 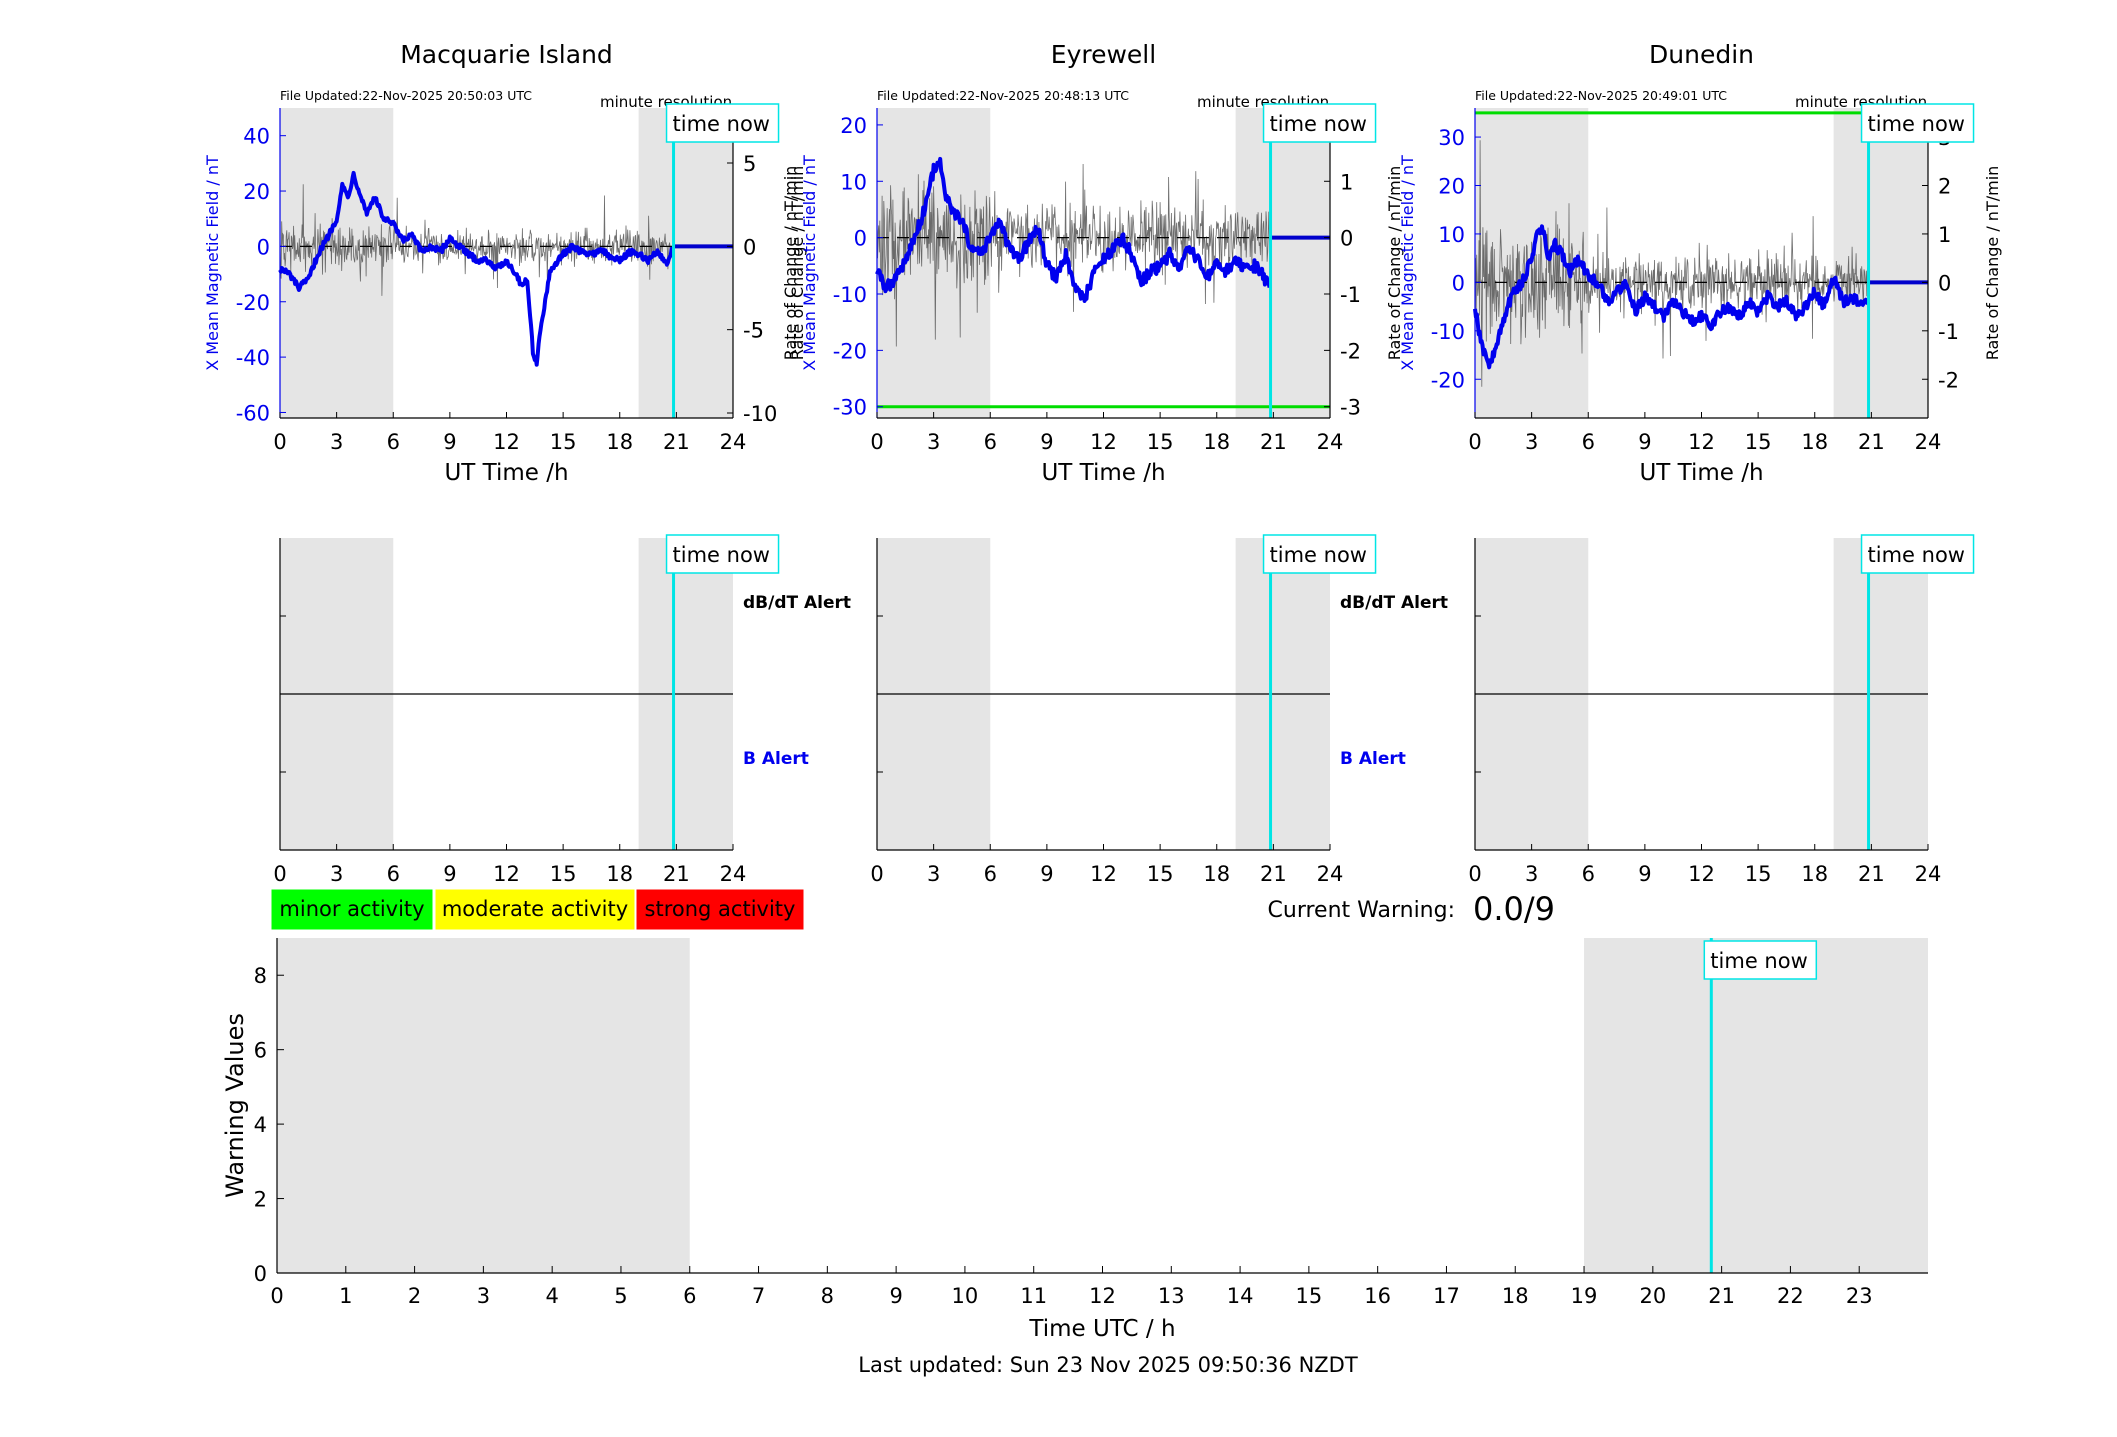 I want to click on current-warning-label: Current Warning:, so click(x=1361, y=910).